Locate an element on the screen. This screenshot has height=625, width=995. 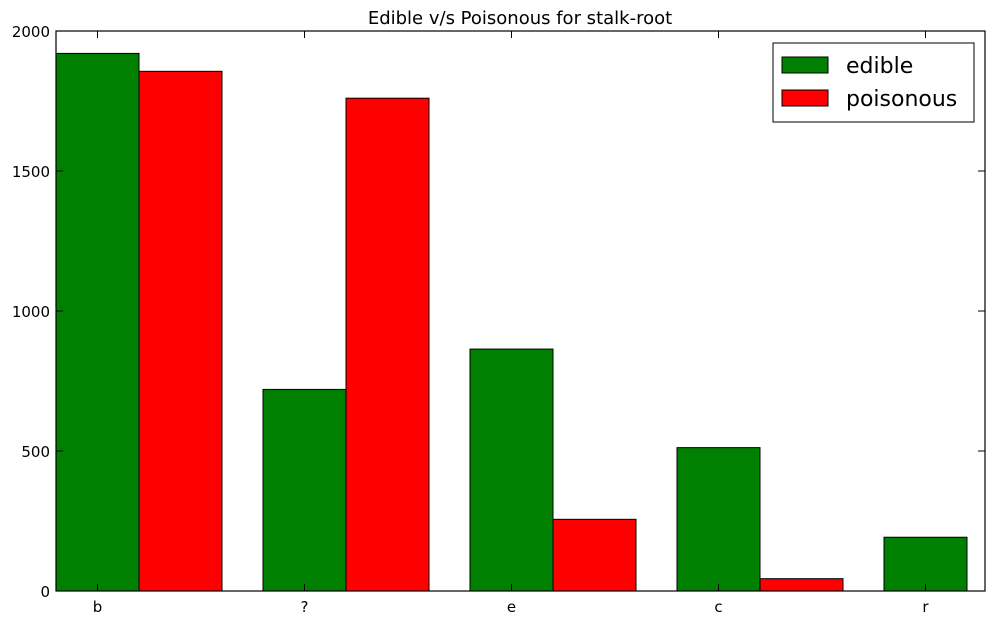
legend-swatch-edible is located at coordinates (805, 65).